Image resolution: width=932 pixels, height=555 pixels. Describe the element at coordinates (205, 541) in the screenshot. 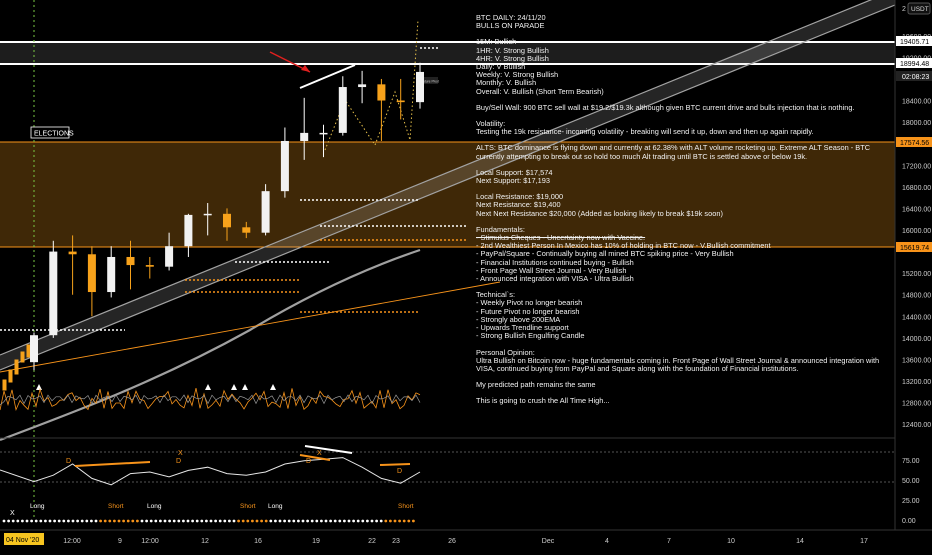

I see `time-tick: 12` at that location.